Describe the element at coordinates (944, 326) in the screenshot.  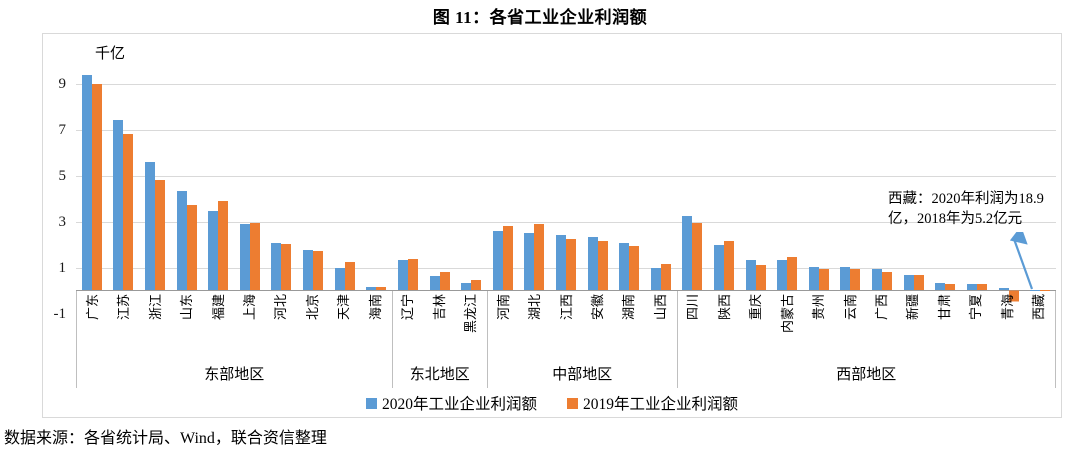
I see `x-axis-label-slot-甘肃: 甘肃` at that location.